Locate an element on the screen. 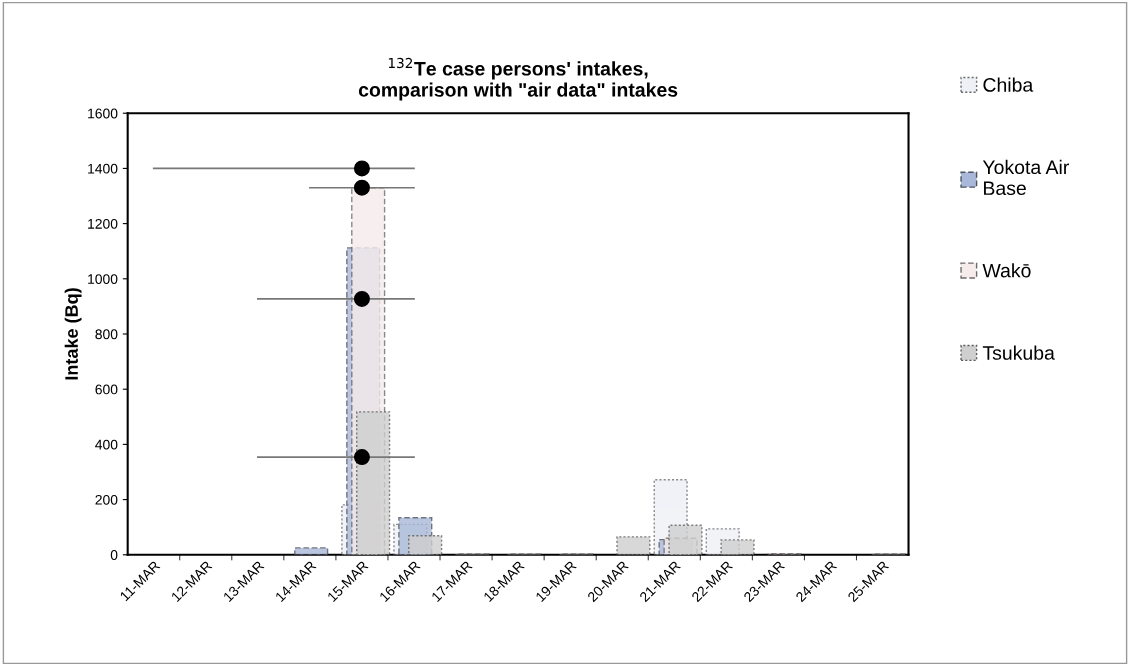 The image size is (1130, 666). y-tick-label: 1000 is located at coordinates (103, 279).